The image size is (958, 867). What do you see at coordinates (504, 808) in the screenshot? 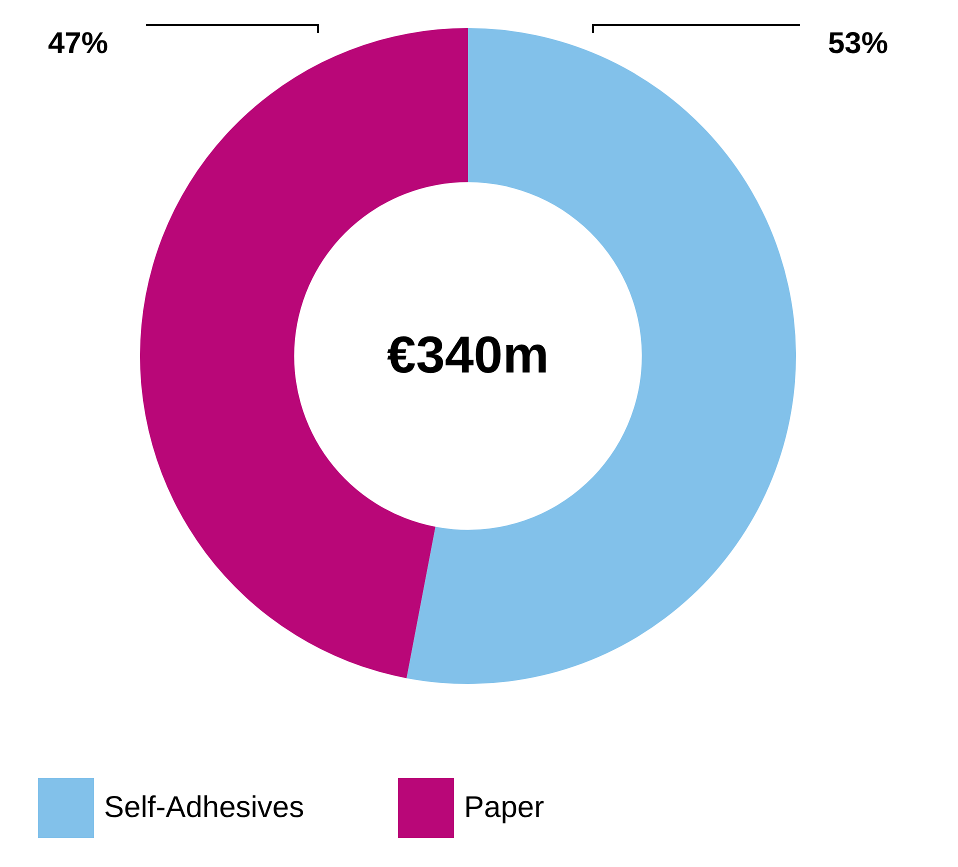
I see `legend-label: Paper` at bounding box center [504, 808].